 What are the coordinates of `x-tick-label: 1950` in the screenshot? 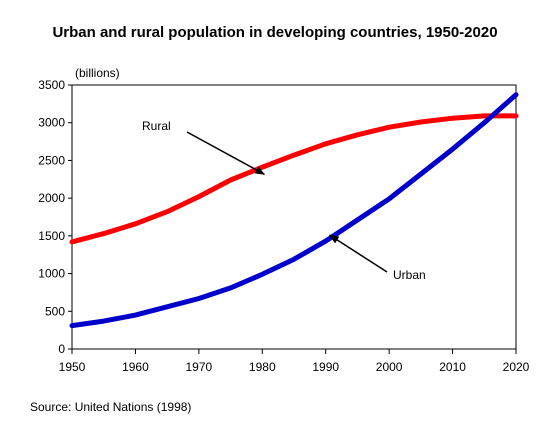 It's located at (72, 367).